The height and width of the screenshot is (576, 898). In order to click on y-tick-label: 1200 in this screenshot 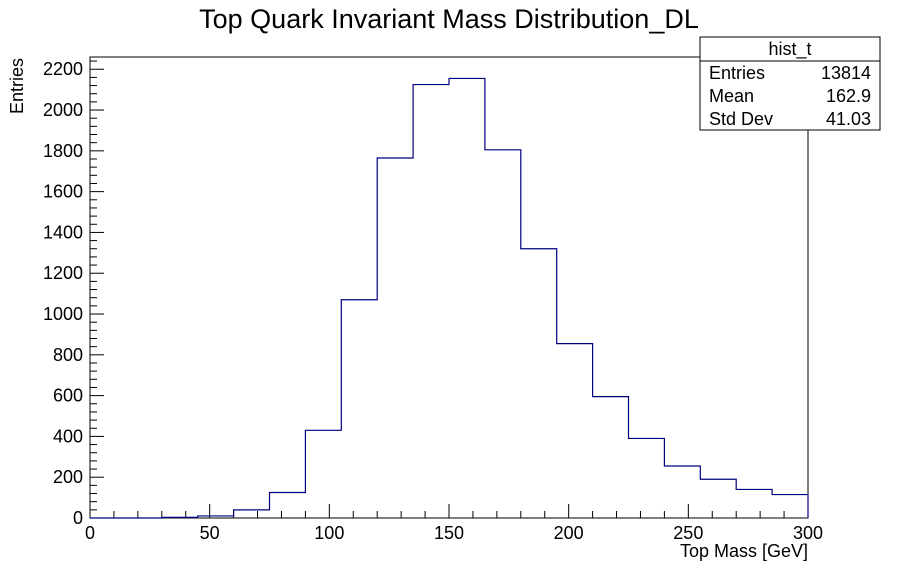, I will do `click(63, 273)`.